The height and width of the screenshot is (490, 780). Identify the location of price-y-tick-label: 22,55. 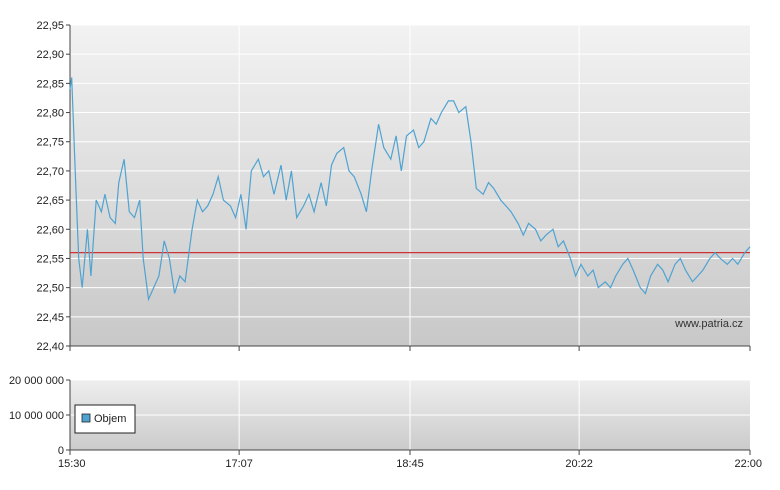
(50, 259).